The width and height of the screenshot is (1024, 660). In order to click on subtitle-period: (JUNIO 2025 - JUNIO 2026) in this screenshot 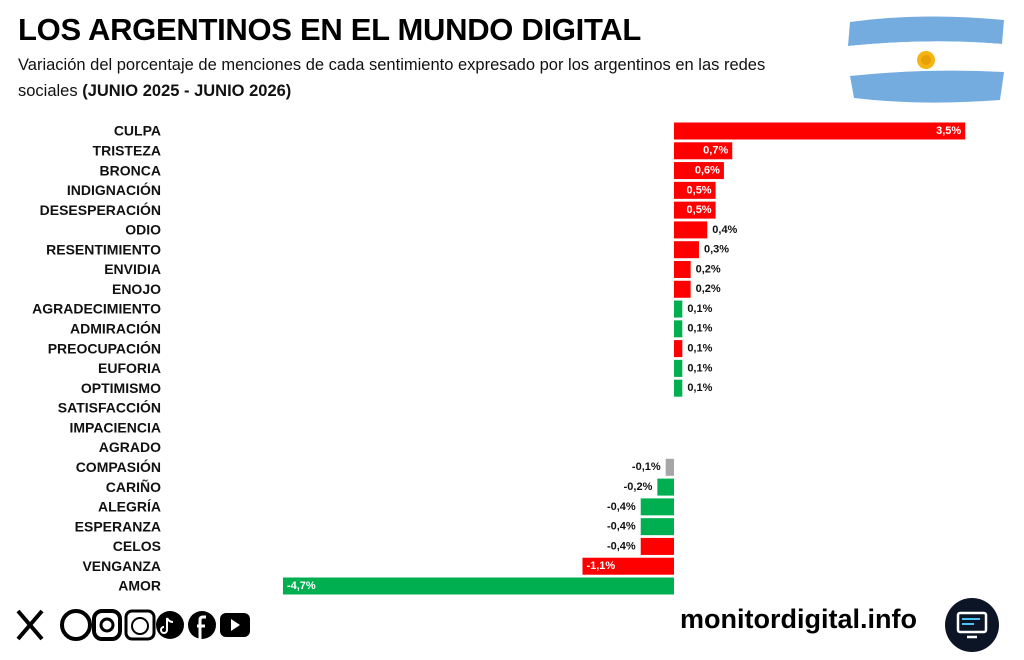, I will do `click(187, 91)`.